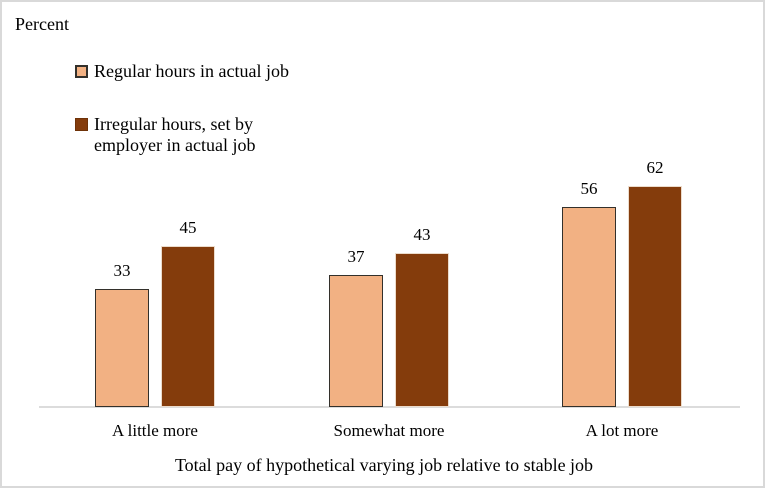  I want to click on value-label: 37, so click(356, 256).